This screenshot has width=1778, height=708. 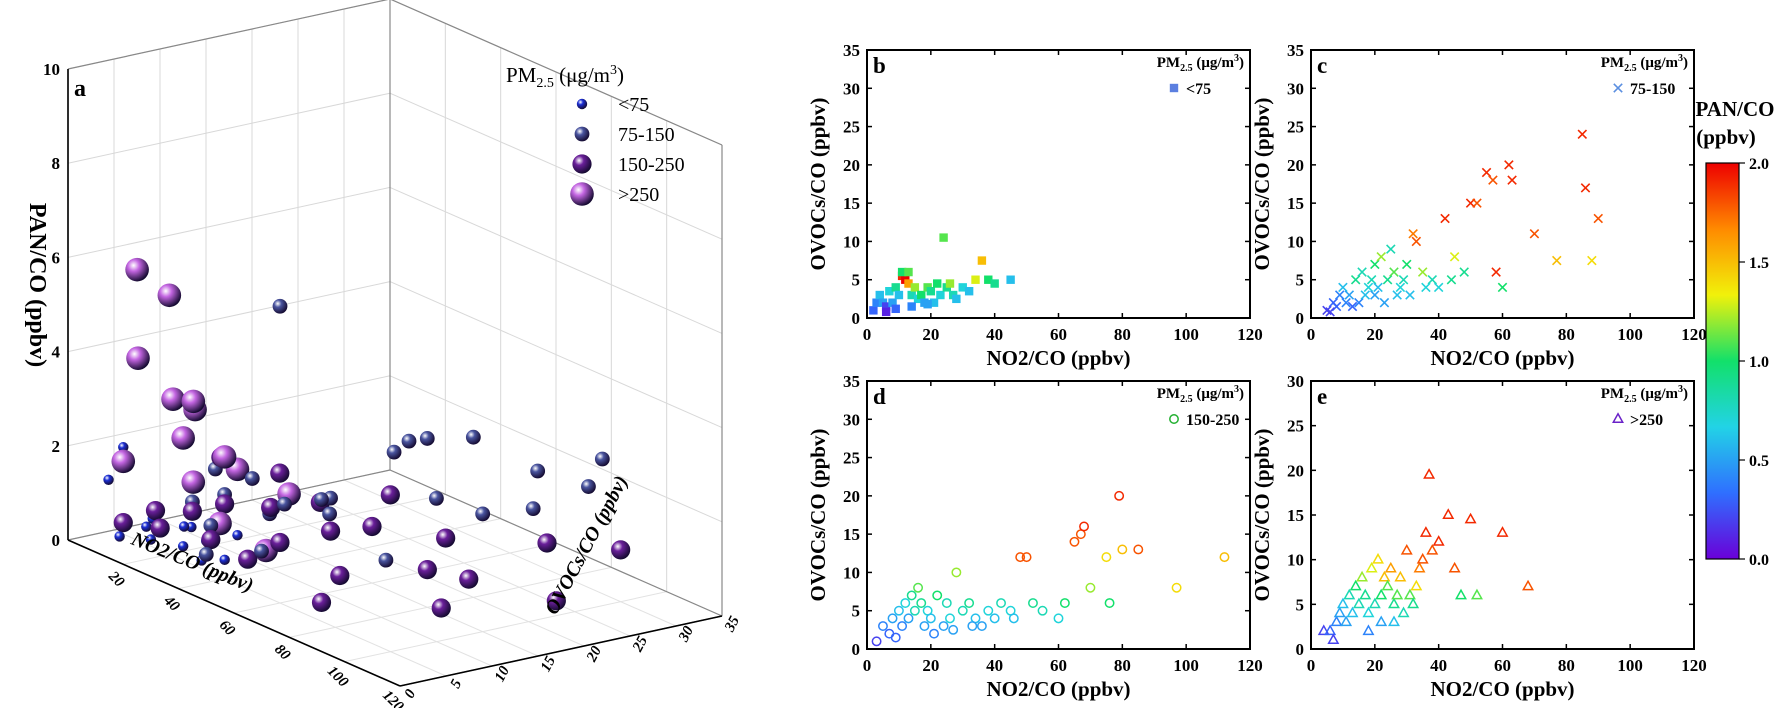 What do you see at coordinates (818, 184) in the screenshot?
I see `y-axis-label: OVOCs/CO (ppbv)` at bounding box center [818, 184].